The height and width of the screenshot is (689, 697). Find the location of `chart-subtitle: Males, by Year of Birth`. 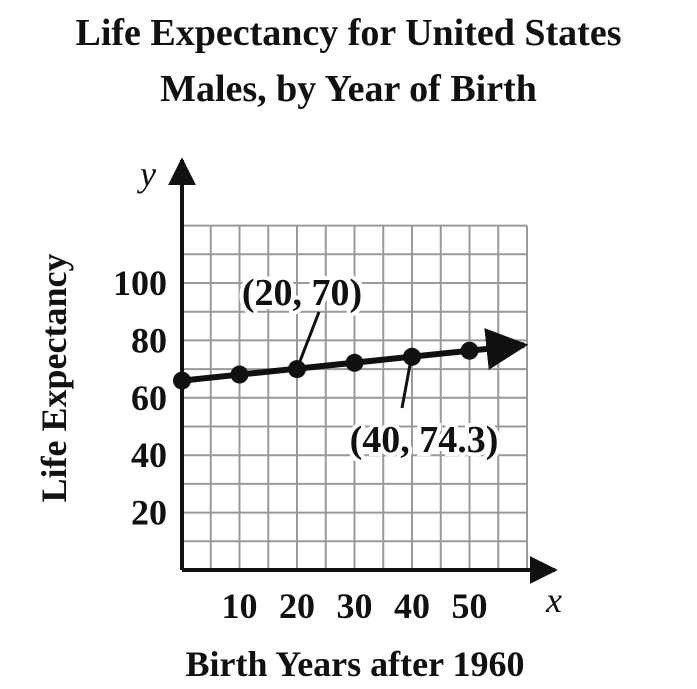

chart-subtitle: Males, by Year of Birth is located at coordinates (348, 89).